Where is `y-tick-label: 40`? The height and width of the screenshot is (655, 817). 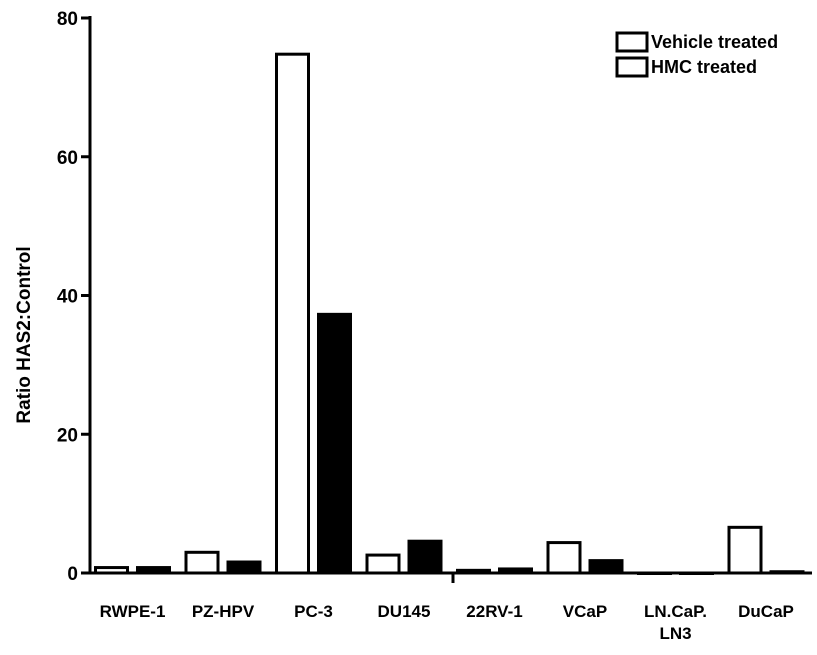 y-tick-label: 40 is located at coordinates (67, 297).